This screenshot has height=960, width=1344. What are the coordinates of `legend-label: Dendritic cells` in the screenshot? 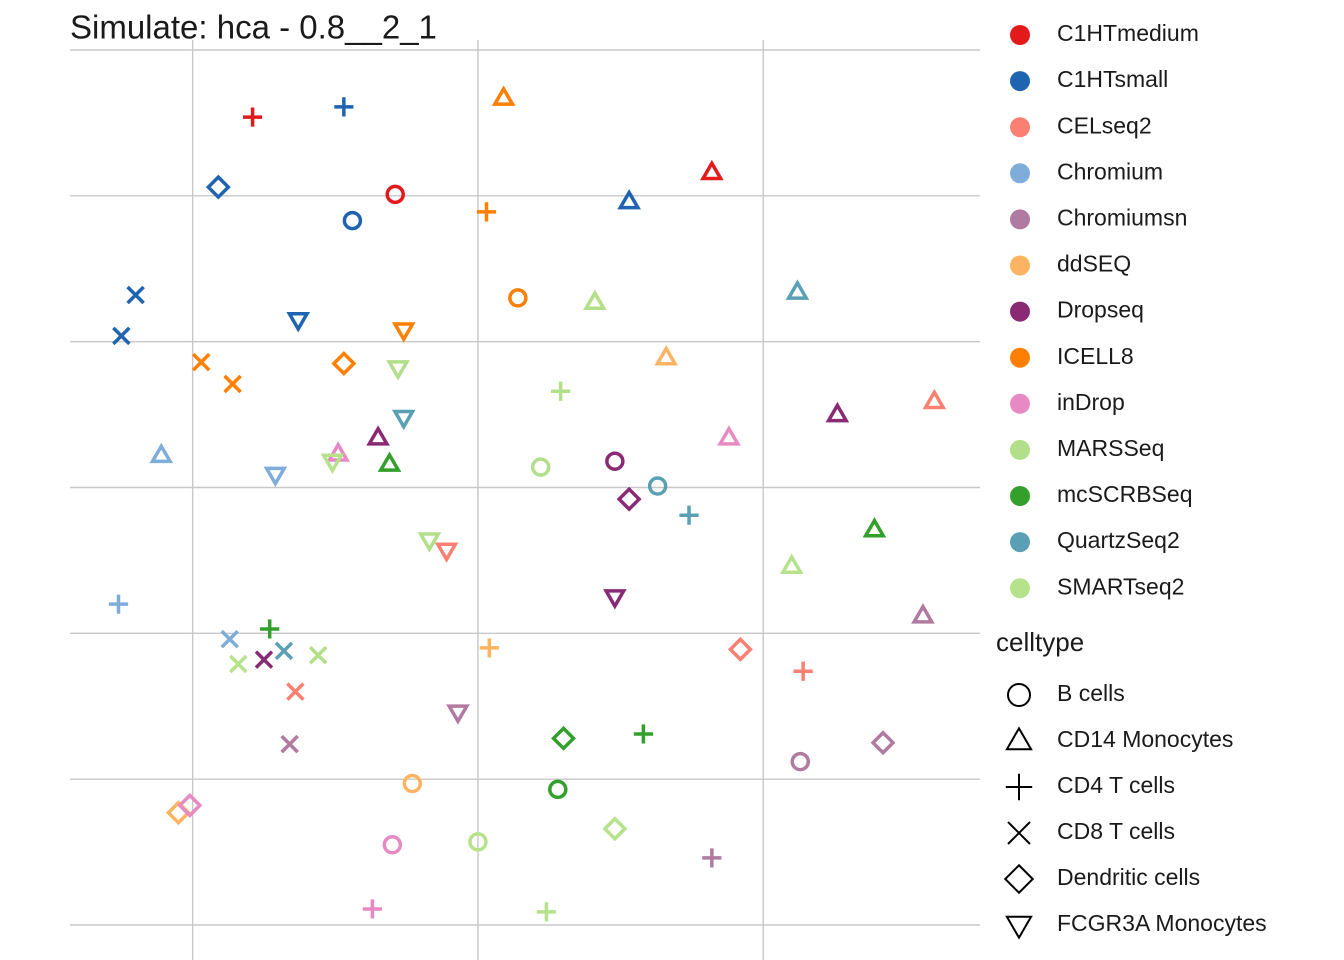 It's located at (1128, 877).